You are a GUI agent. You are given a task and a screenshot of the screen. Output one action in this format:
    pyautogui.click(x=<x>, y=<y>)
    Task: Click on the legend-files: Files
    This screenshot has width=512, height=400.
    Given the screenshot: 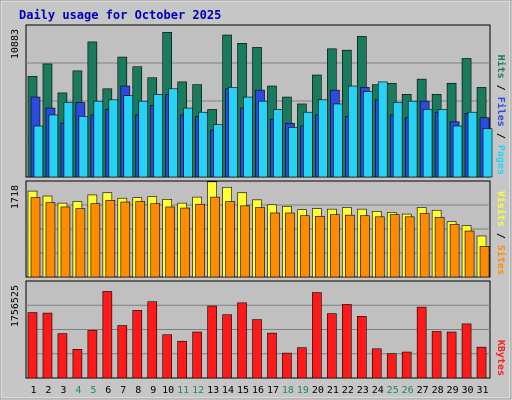 What is the action you would take?
    pyautogui.click(x=501, y=112)
    